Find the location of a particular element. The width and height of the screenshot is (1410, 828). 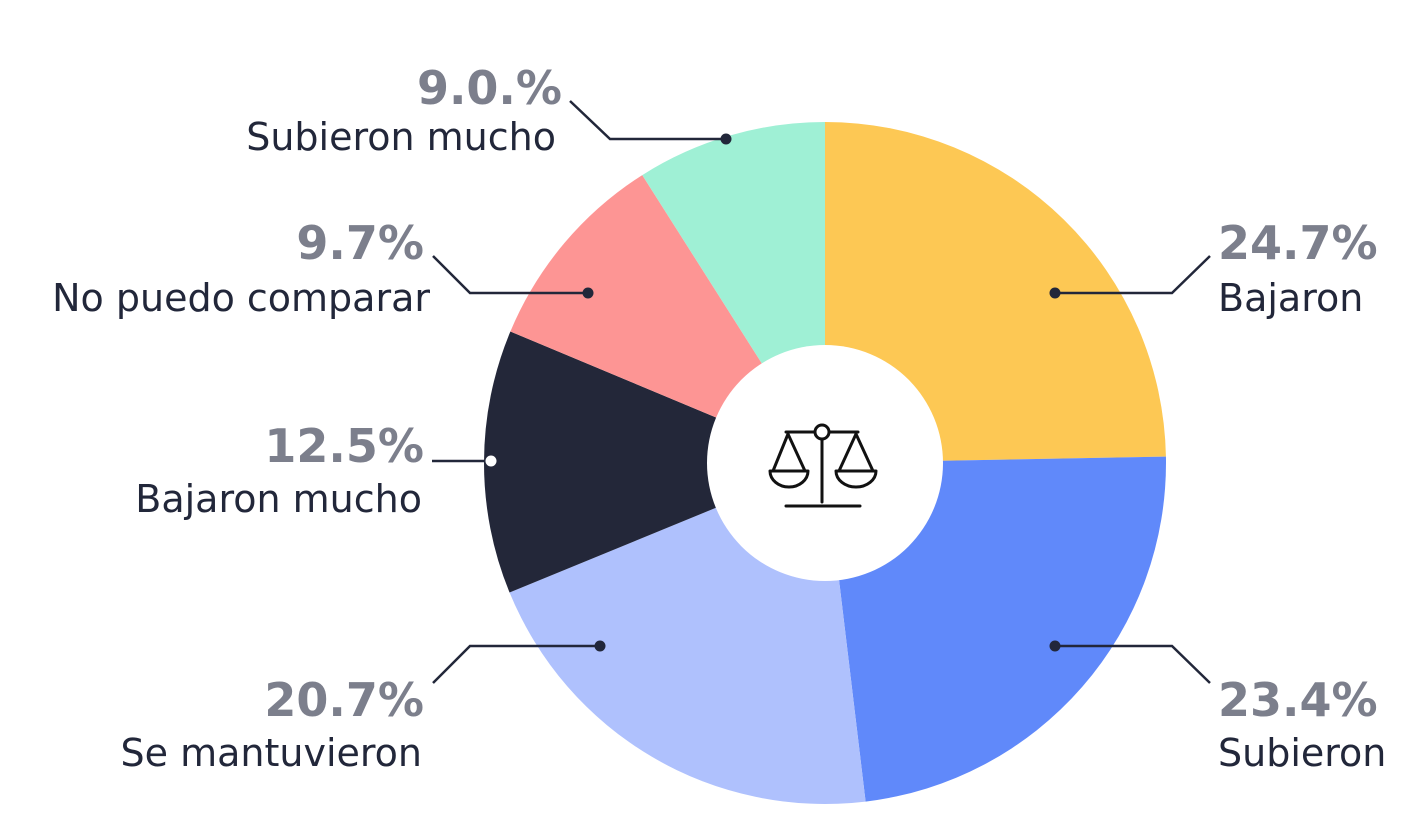

category-label-bajaron-mucho: Bajaron mucho is located at coordinates (278, 499).